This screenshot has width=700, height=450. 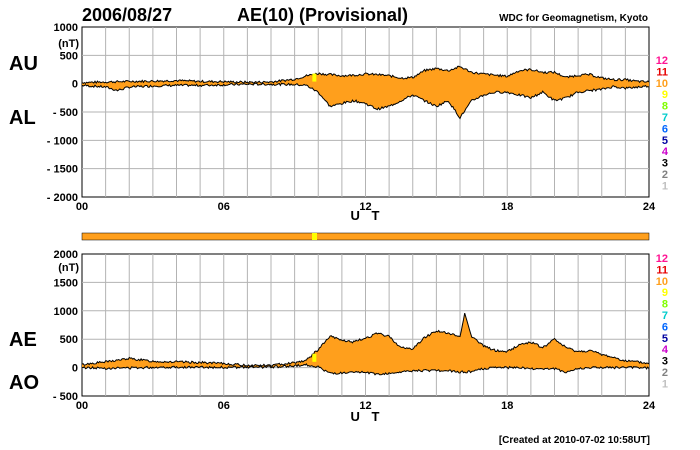 What do you see at coordinates (66, 255) in the screenshot?
I see `y-tick-label: 2000` at bounding box center [66, 255].